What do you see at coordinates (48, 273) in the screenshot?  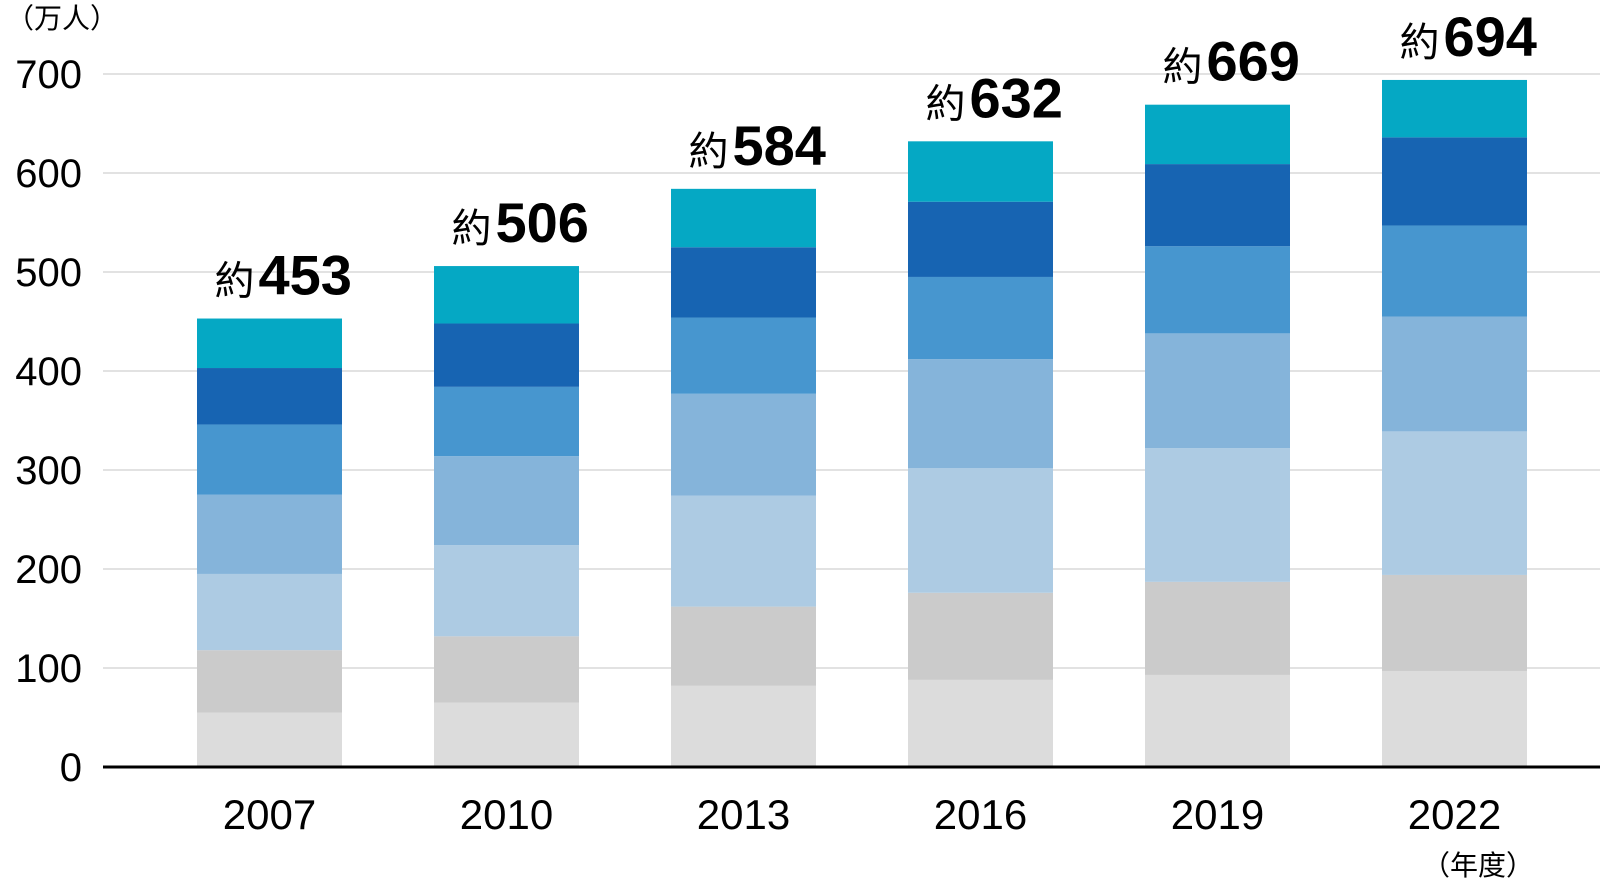 I see `y-tick-label: 500` at bounding box center [48, 273].